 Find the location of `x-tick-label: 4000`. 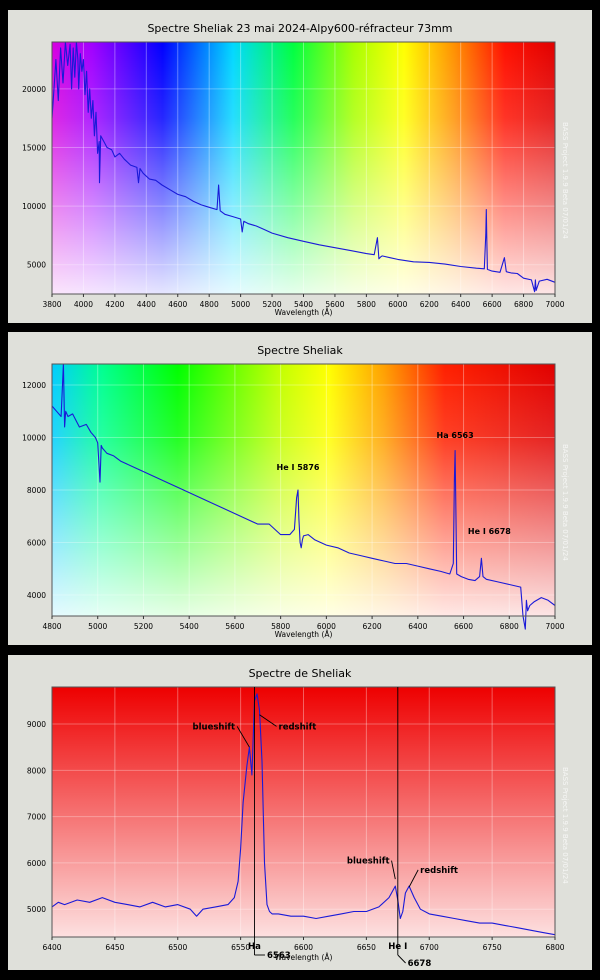

x-tick-label: 4000 is located at coordinates (83, 304).